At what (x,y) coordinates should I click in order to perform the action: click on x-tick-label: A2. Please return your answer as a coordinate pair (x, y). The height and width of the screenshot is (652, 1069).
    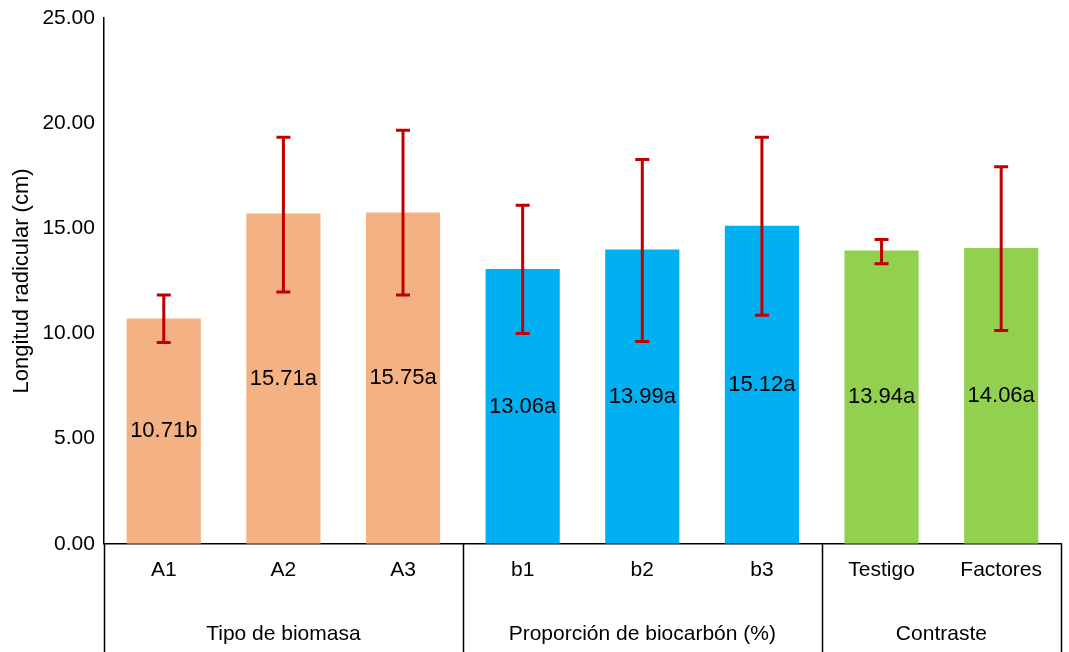
    Looking at the image, I should click on (283, 569).